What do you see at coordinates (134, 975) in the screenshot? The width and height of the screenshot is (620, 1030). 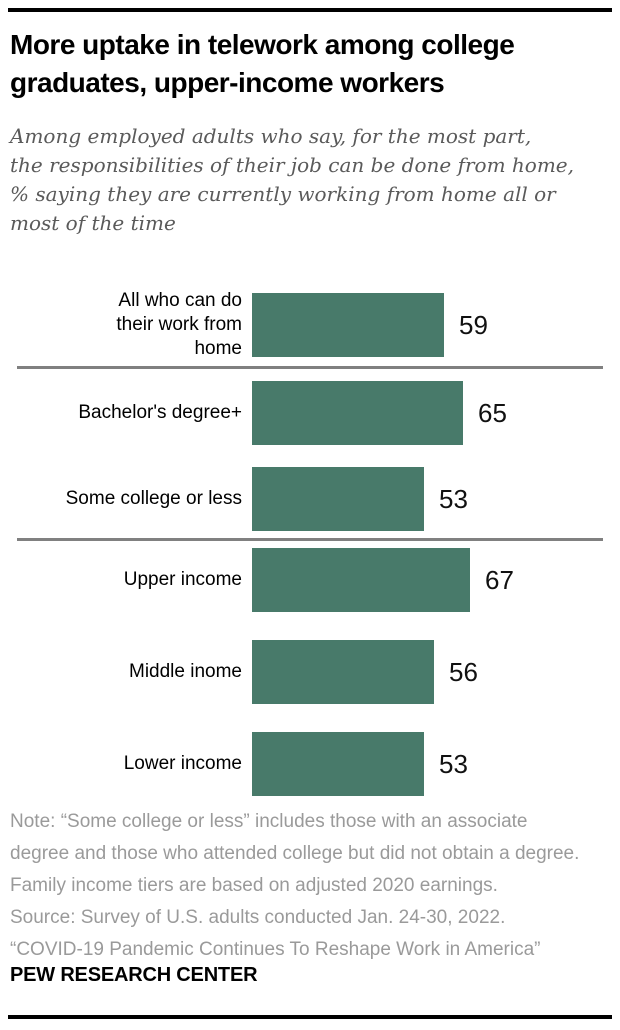 I see `source-org: PEW RESEARCH CENTER` at bounding box center [134, 975].